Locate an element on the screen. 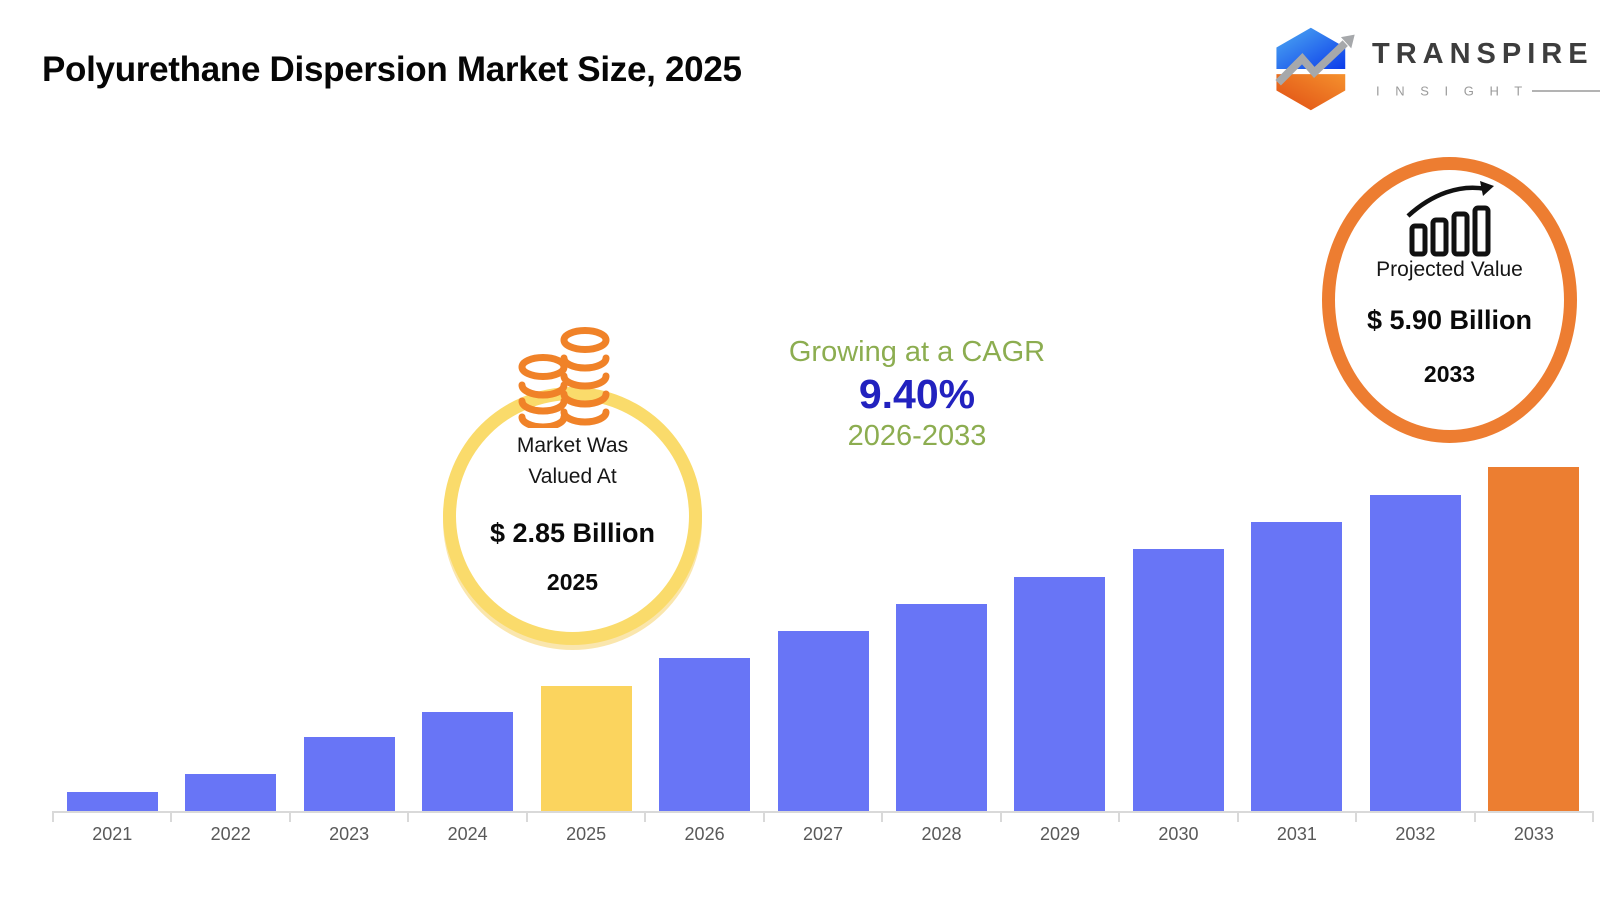  valuation-year: 2025 is located at coordinates (572, 582).